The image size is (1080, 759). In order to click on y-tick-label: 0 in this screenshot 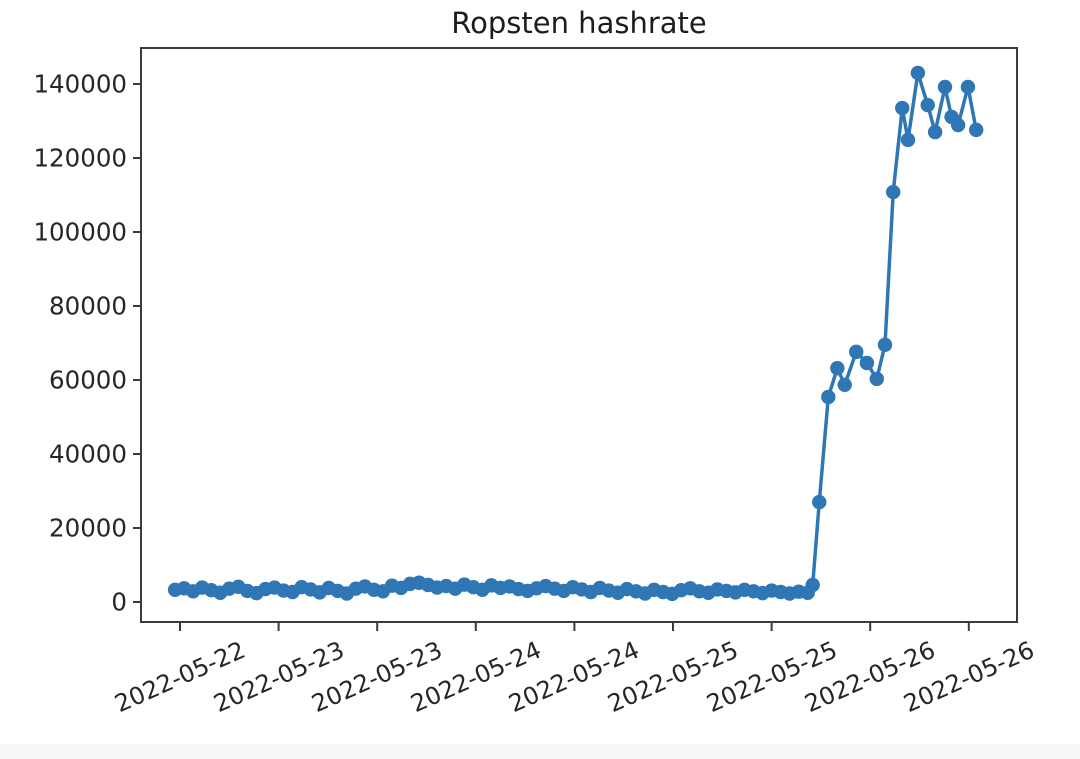, I will do `click(119, 602)`.